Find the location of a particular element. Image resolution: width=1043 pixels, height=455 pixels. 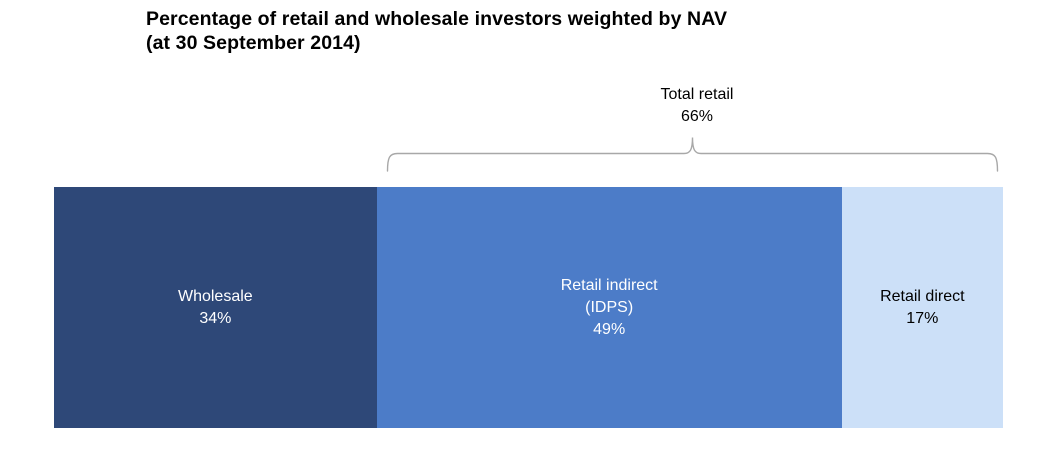

segment-retail-direct-label: Retail direct is located at coordinates (922, 296).